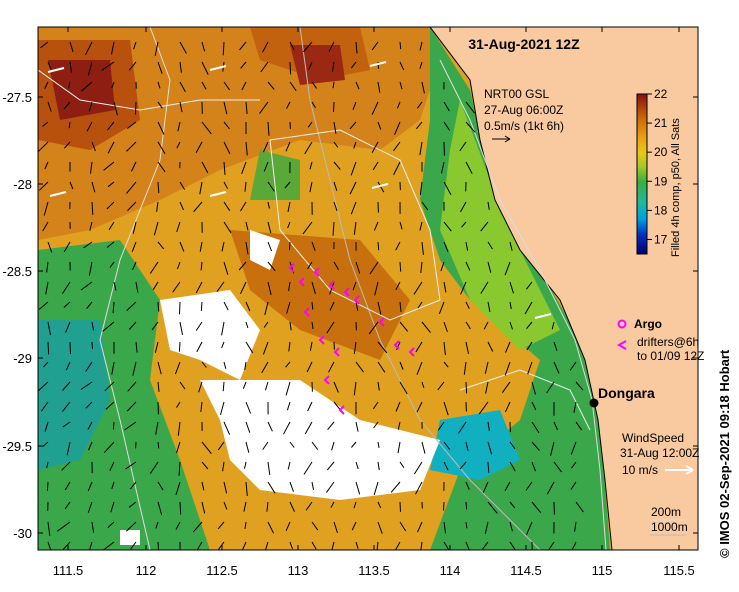 The height and width of the screenshot is (592, 739). Describe the element at coordinates (124, 395) in the screenshot. I see `cool-western-region` at that location.